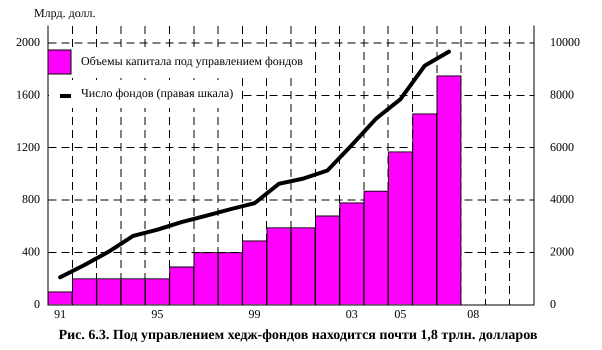 The image size is (602, 350). I want to click on y2-tick-label: 0, so click(553, 303).